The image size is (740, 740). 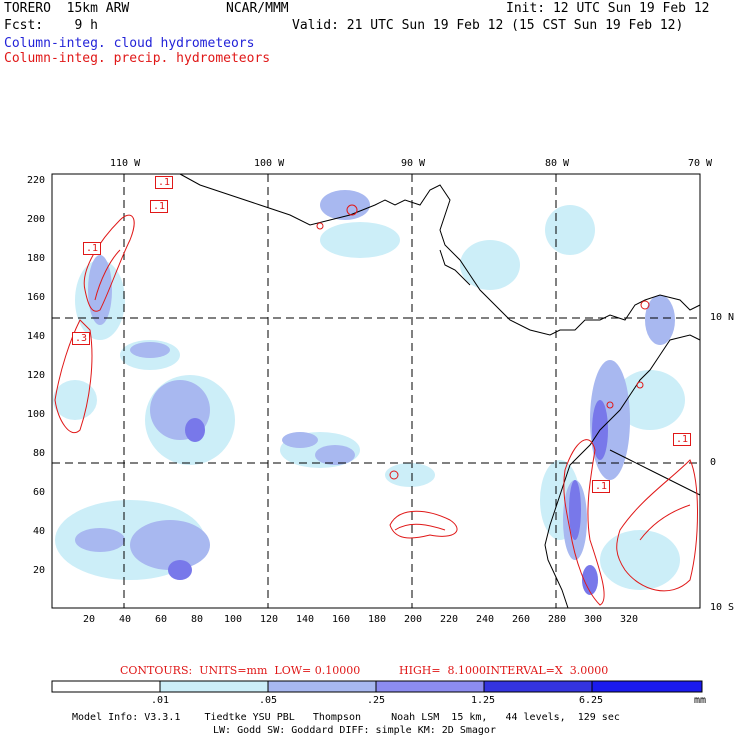 I want to click on contour-value-label: .3, so click(x=81, y=338).